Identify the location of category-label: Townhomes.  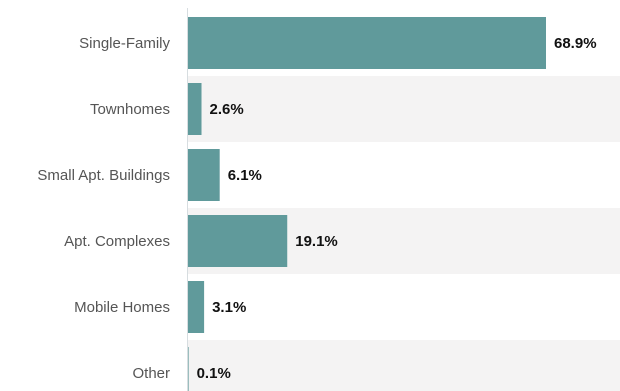
(130, 109).